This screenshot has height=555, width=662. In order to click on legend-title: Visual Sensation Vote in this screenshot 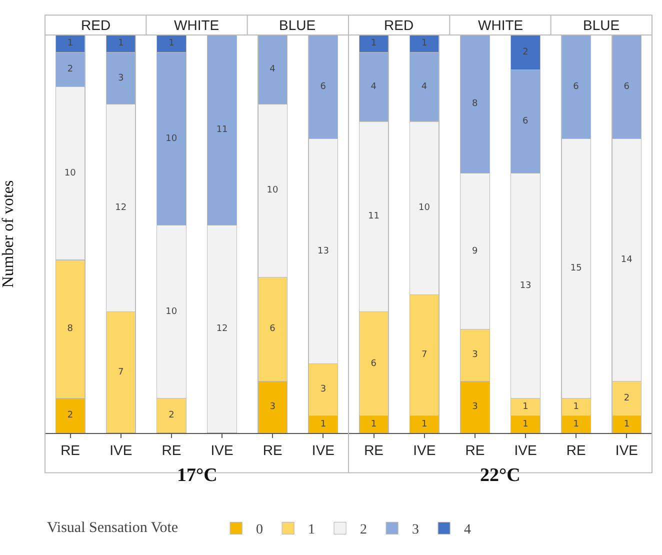, I will do `click(127, 528)`.